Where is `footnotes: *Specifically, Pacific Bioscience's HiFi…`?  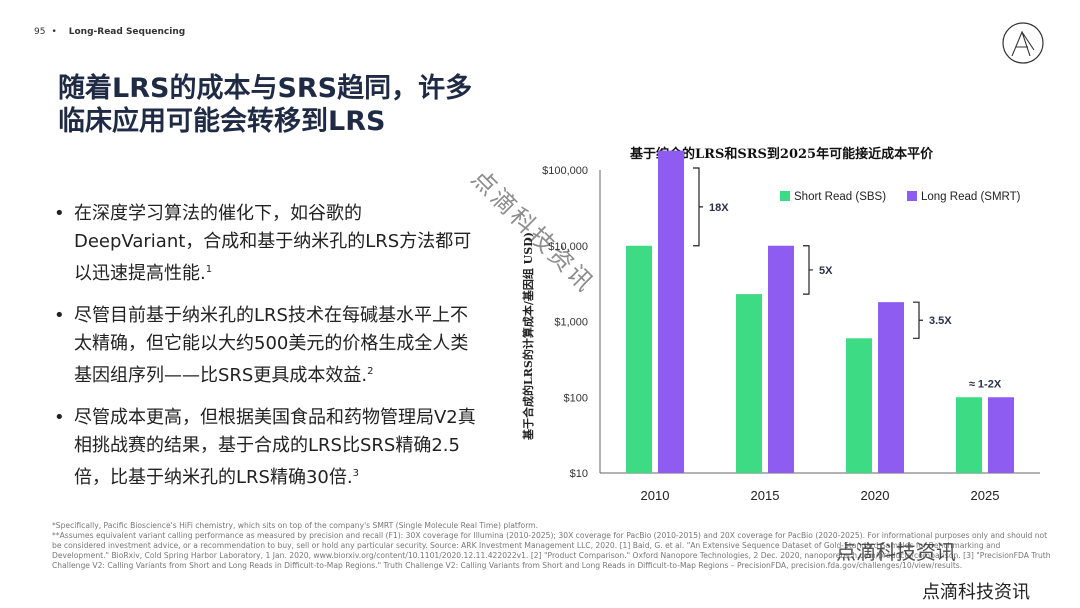 footnotes: *Specifically, Pacific Bioscience's HiFi… is located at coordinates (552, 546).